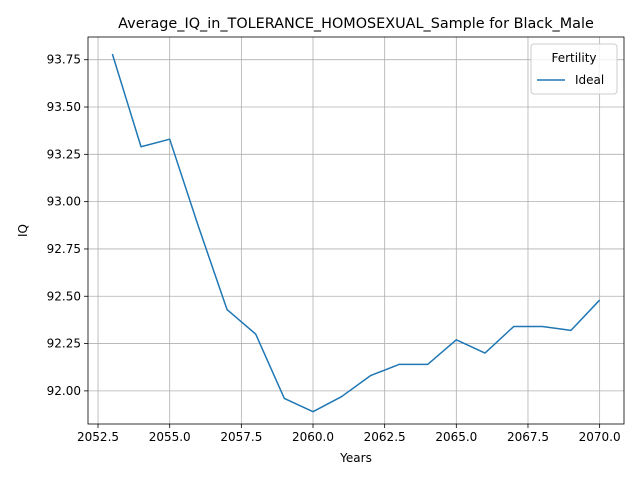 The height and width of the screenshot is (480, 640). I want to click on x-tick-label: 2070.0, so click(600, 437).